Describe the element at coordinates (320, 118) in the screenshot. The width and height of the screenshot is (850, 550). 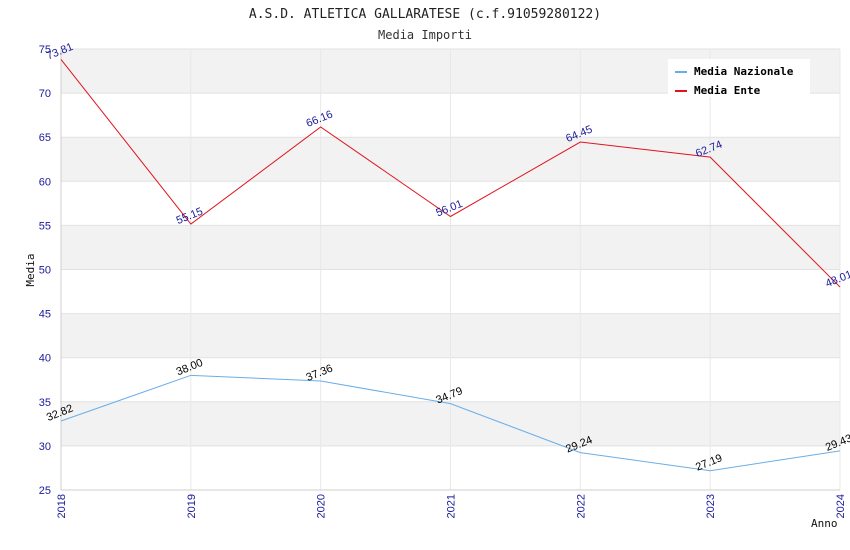
I see `data-label: 66.16` at that location.